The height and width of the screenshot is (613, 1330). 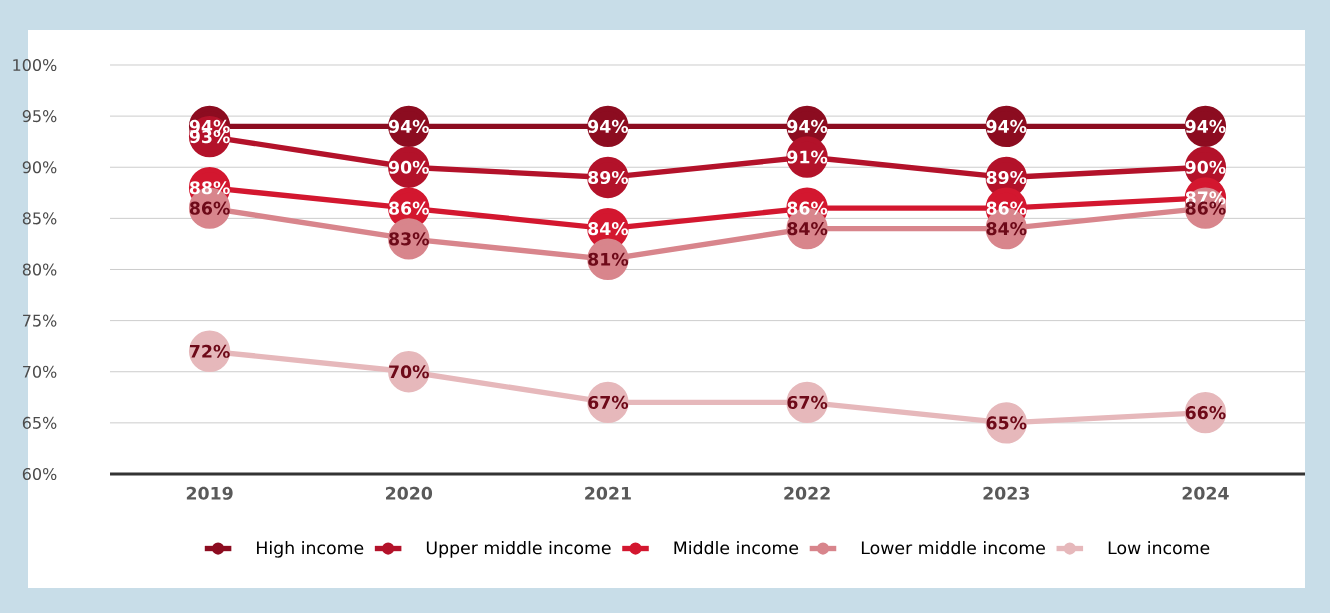 I want to click on data-label: 83%, so click(x=409, y=239).